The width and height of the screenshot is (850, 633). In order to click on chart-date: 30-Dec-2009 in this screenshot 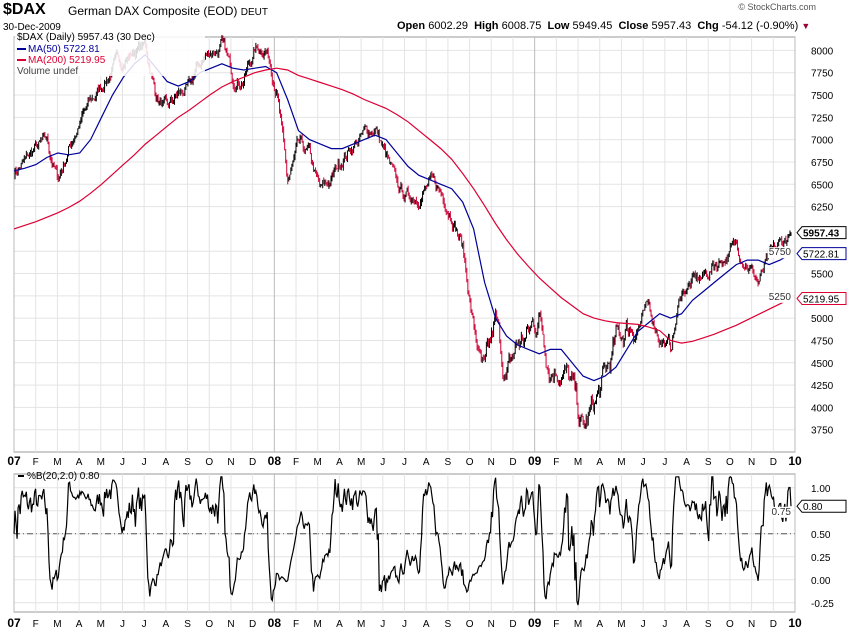, I will do `click(32, 27)`.